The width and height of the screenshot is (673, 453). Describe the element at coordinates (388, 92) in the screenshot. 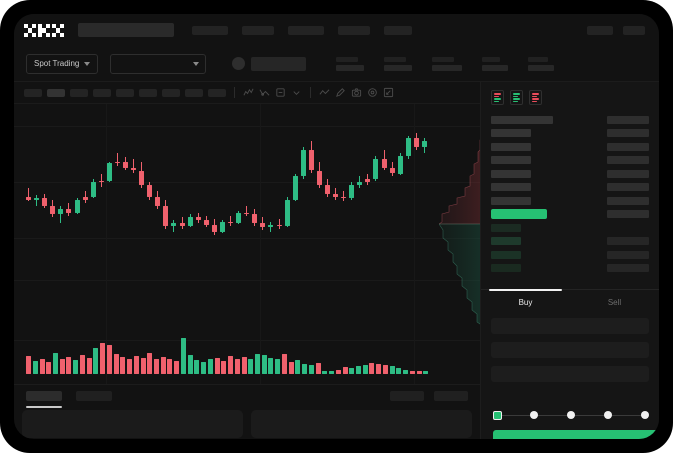

I see `fullscreen-icon` at that location.